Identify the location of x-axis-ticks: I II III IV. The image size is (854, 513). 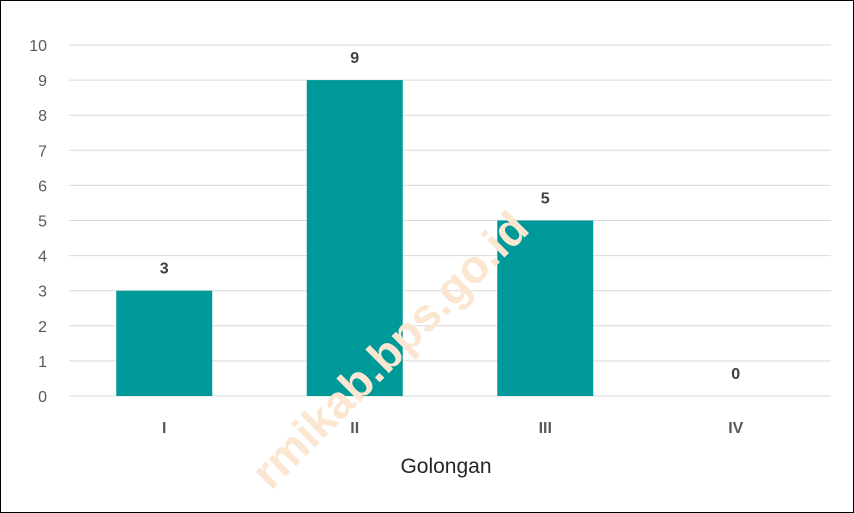
(453, 428).